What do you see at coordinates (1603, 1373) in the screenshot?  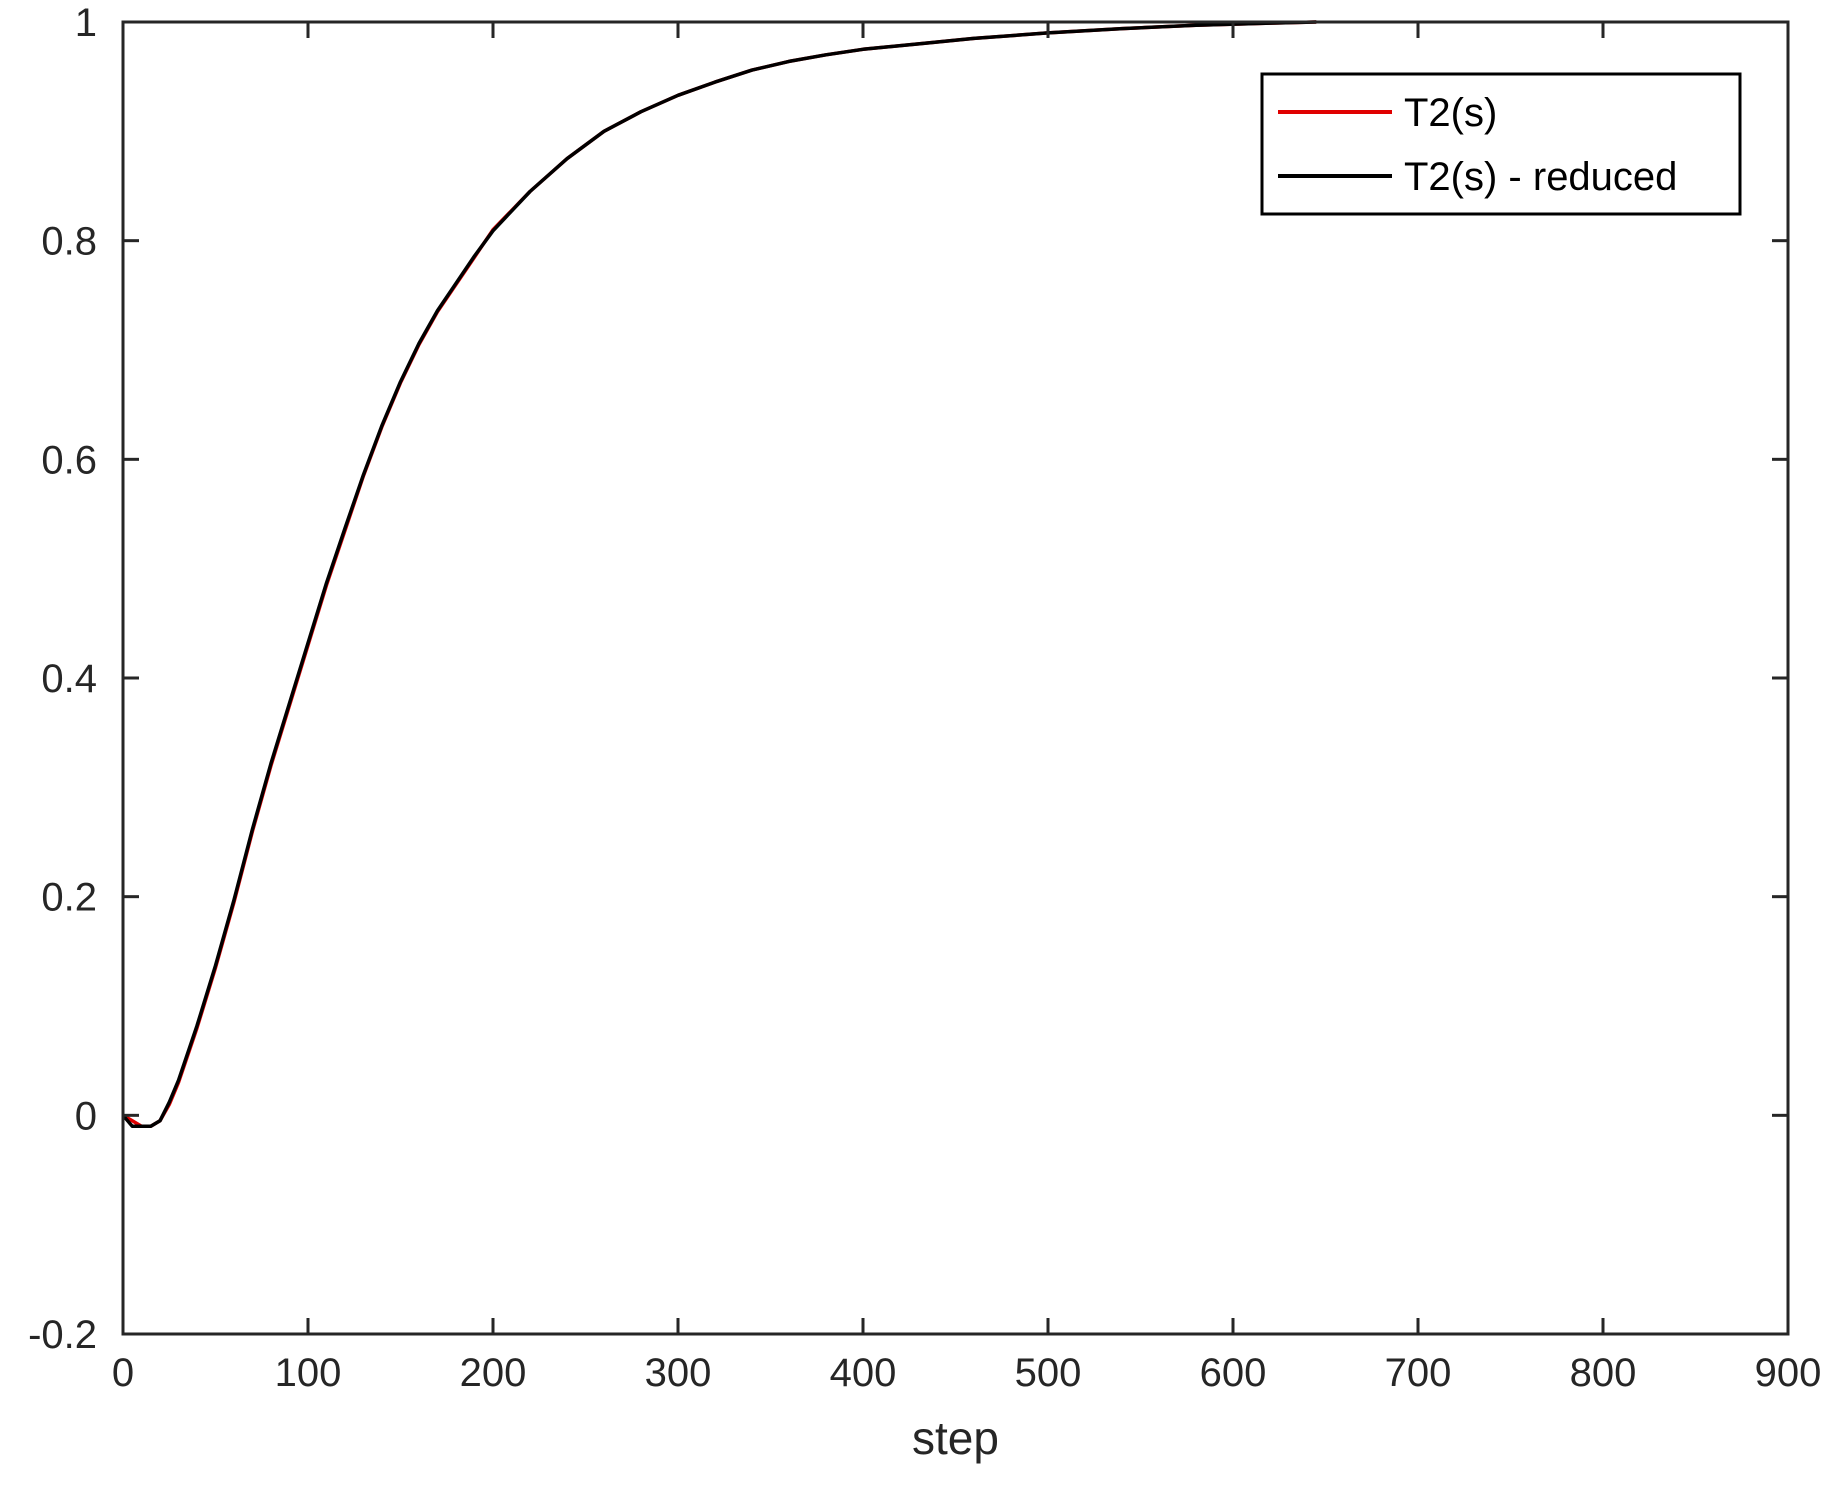 I see `x-tick-label: 800` at bounding box center [1603, 1373].